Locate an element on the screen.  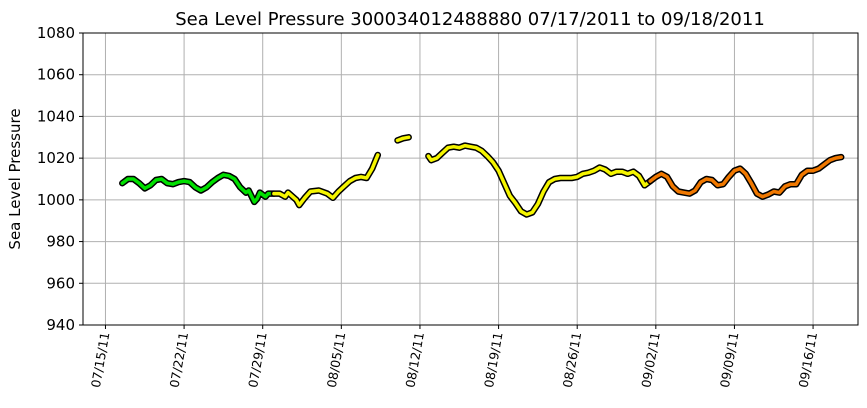
y-tick-label: 960 is located at coordinates (60, 283).